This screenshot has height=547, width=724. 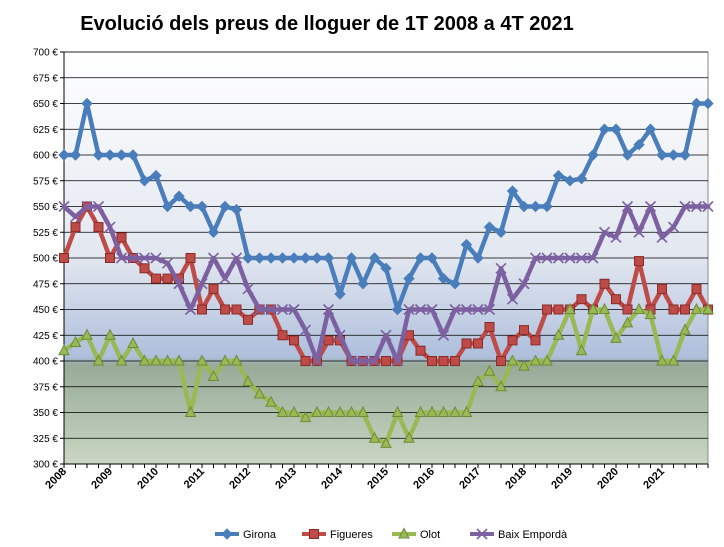 What do you see at coordinates (45, 259) in the screenshot?
I see `y-tick-label: 500 €` at bounding box center [45, 259].